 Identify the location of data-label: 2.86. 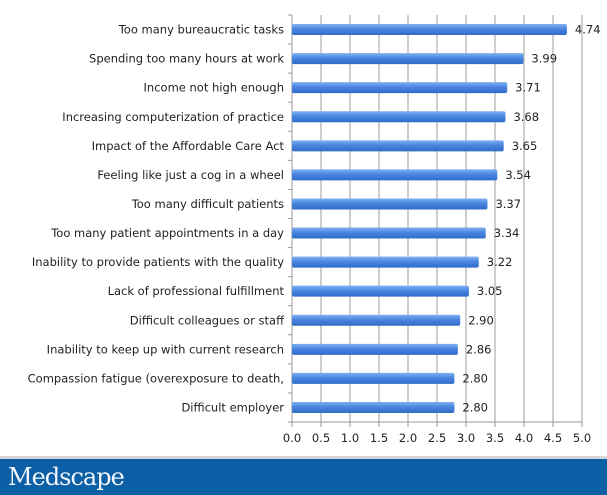
(479, 349).